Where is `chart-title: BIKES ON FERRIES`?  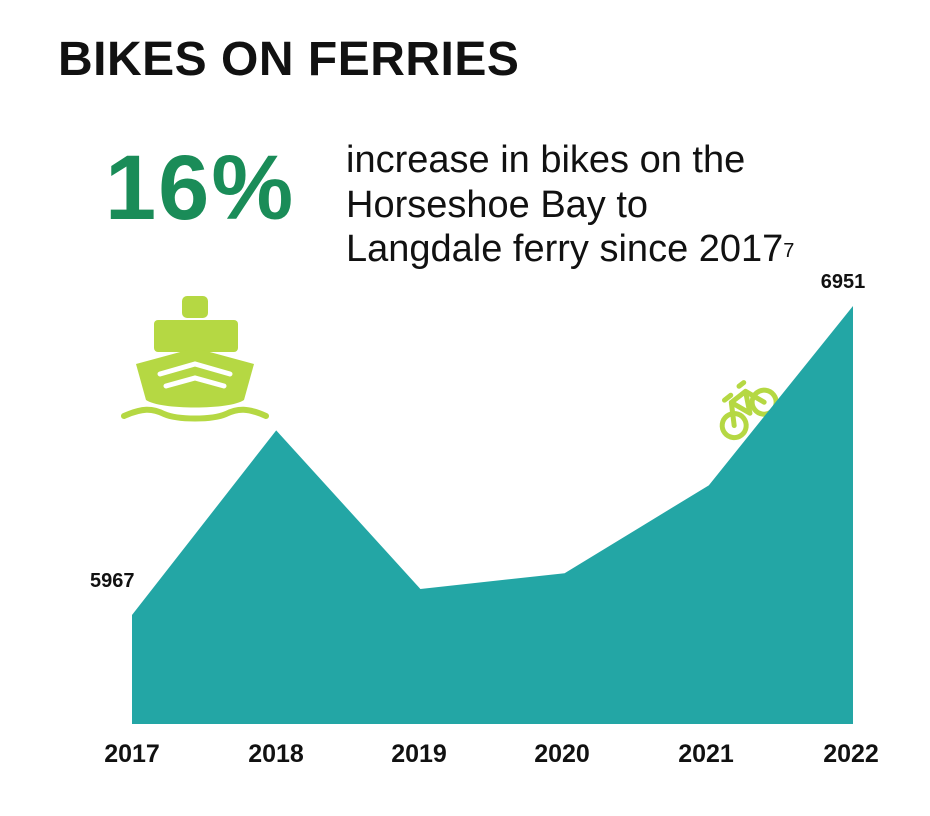 chart-title: BIKES ON FERRIES is located at coordinates (289, 59).